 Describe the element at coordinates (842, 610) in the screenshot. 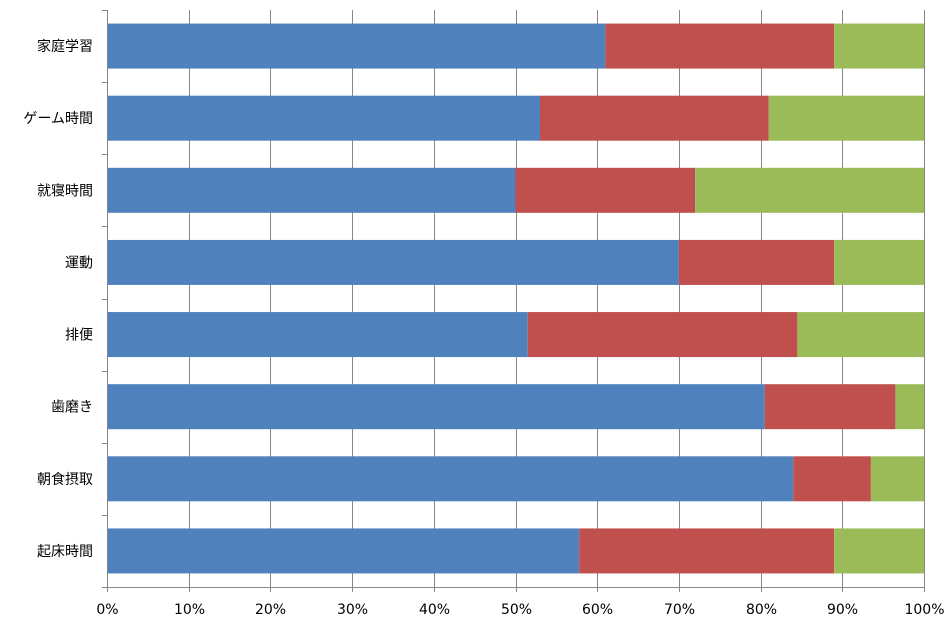

I see `x-tick-label: 90%` at that location.